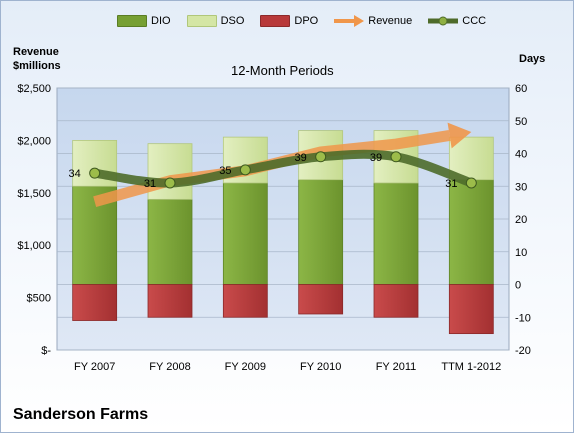 The width and height of the screenshot is (574, 433). What do you see at coordinates (521, 253) in the screenshot?
I see `right-tick-label: 10` at bounding box center [521, 253].